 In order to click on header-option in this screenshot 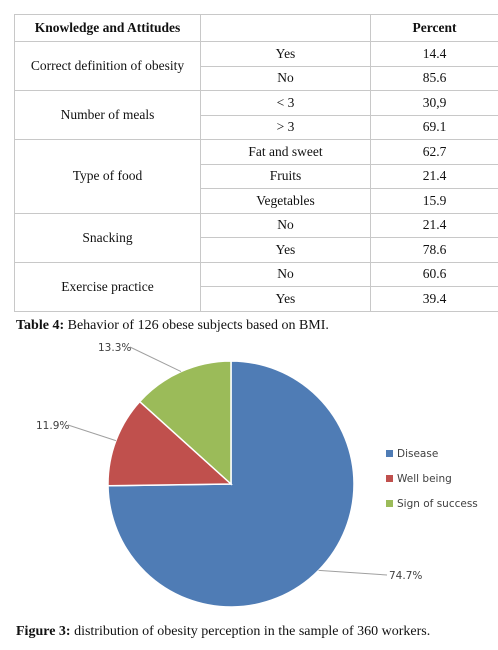, I will do `click(285, 28)`.